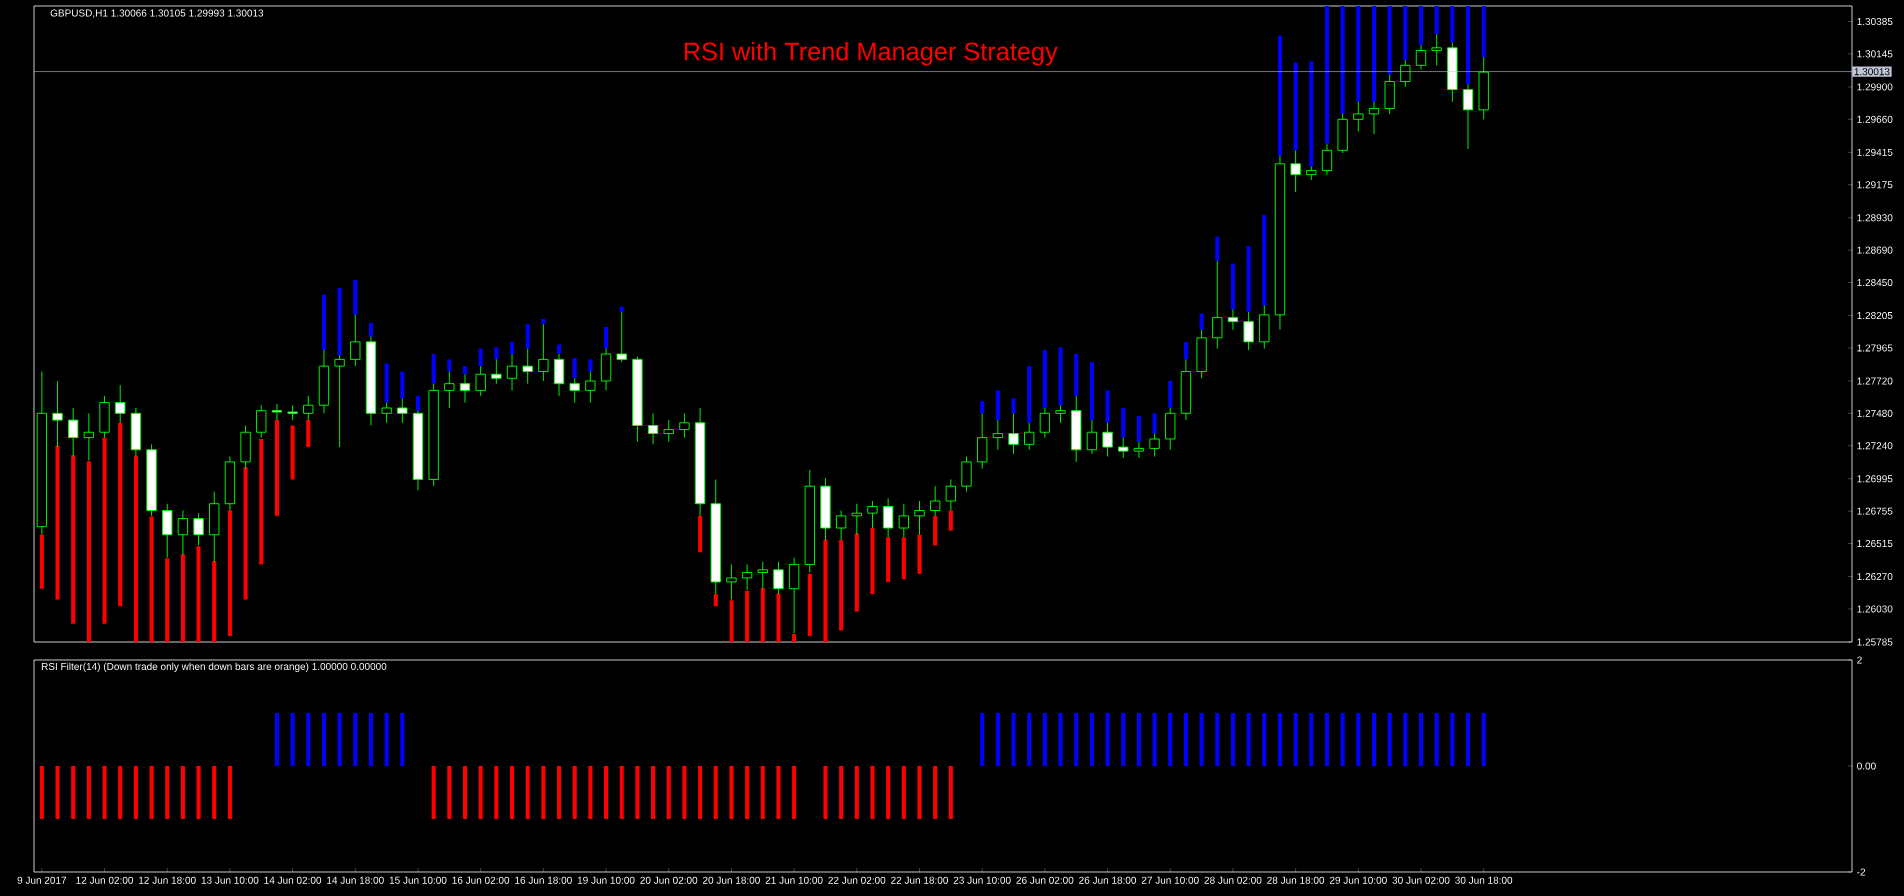 The image size is (1904, 896). What do you see at coordinates (1875, 609) in the screenshot?
I see `y-tick-label: 1.26030` at bounding box center [1875, 609].